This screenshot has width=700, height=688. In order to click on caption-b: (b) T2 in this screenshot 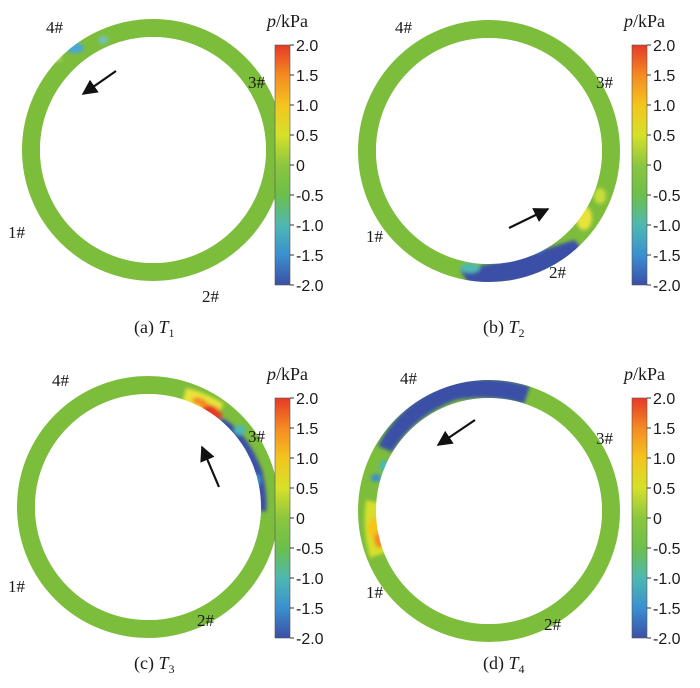, I will do `click(504, 328)`.